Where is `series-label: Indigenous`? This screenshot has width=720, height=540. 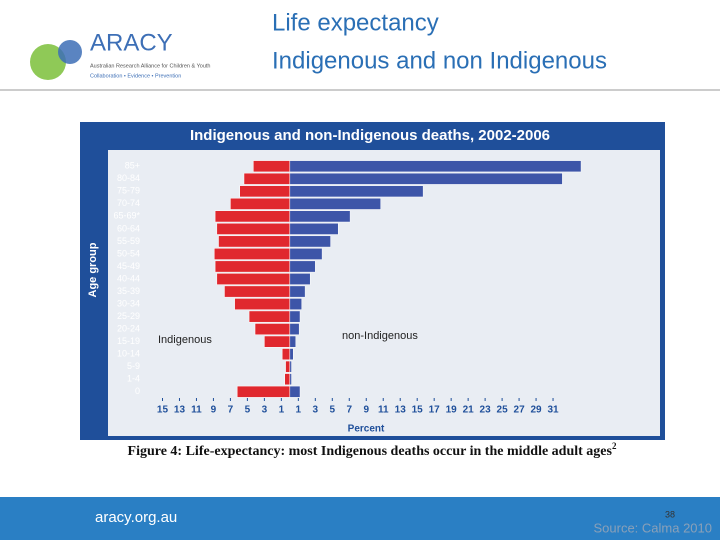 series-label: Indigenous is located at coordinates (185, 340).